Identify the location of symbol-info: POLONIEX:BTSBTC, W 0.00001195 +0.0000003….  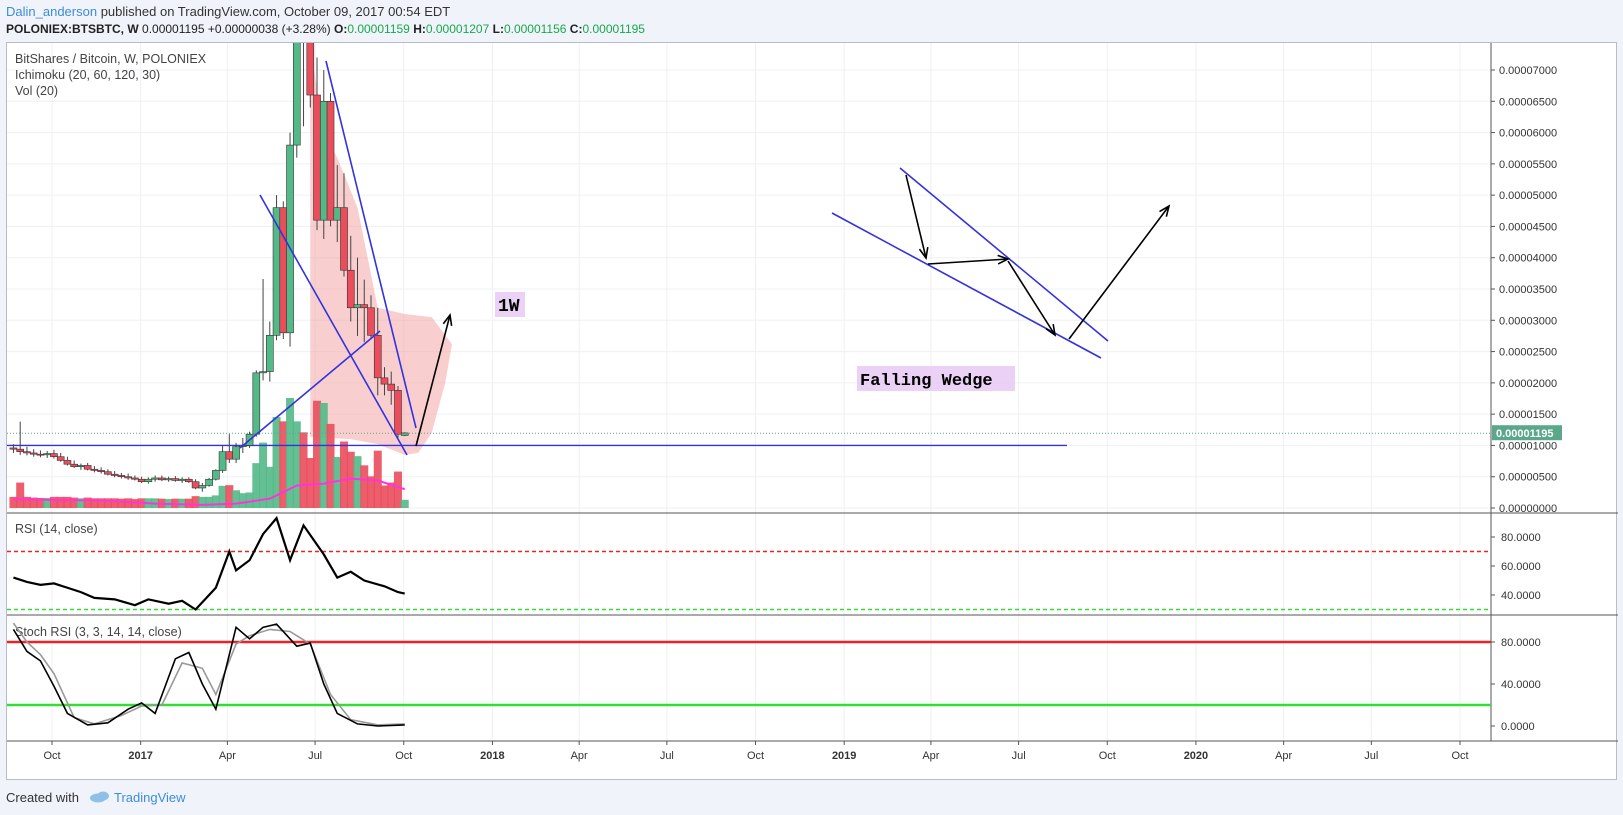
(325, 29).